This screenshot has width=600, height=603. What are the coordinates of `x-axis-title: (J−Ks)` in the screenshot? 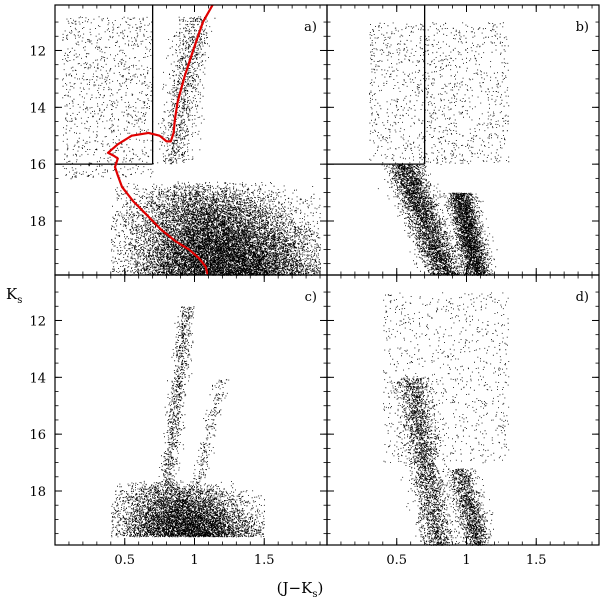 It's located at (300, 589).